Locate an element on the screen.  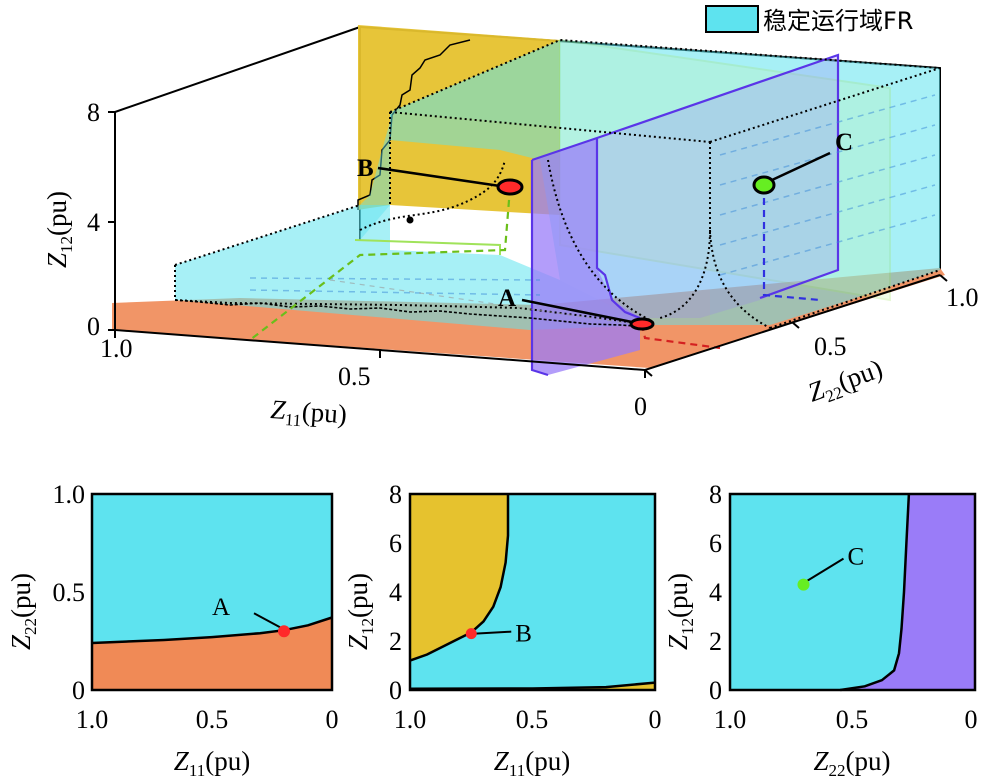
mid-marker-b is located at coordinates (471, 634).